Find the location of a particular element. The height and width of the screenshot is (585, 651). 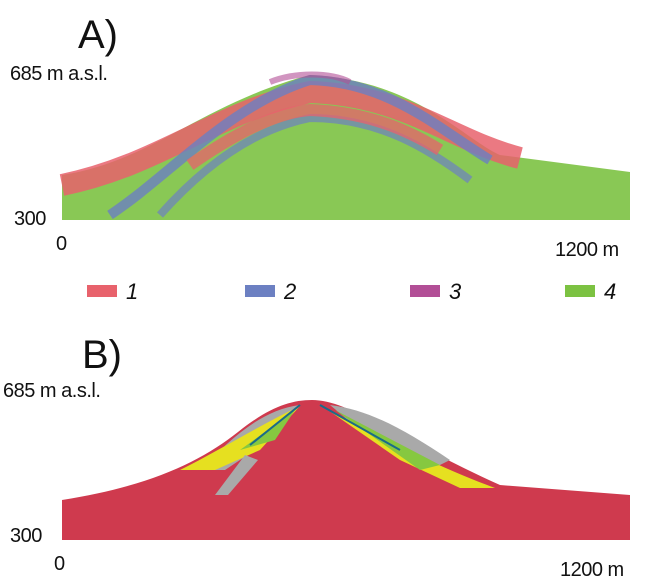

panel-label: A) is located at coordinates (98, 35).